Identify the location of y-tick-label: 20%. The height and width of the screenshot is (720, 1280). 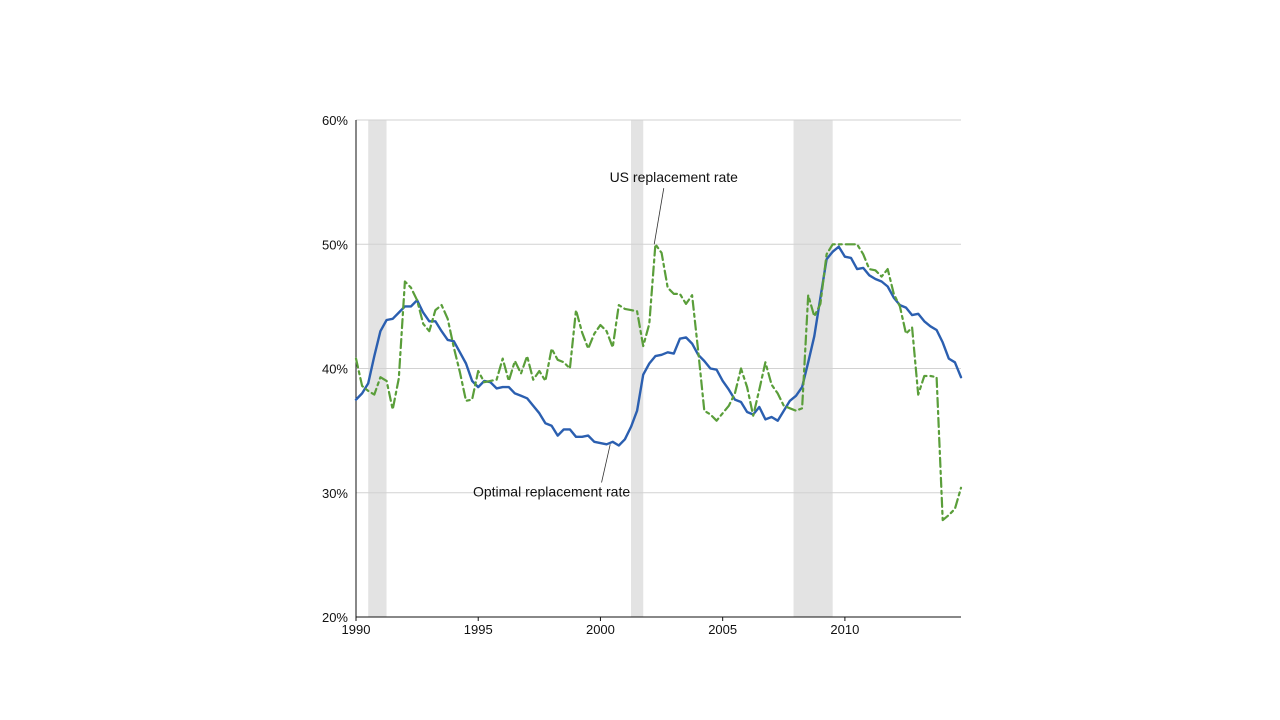
(335, 617).